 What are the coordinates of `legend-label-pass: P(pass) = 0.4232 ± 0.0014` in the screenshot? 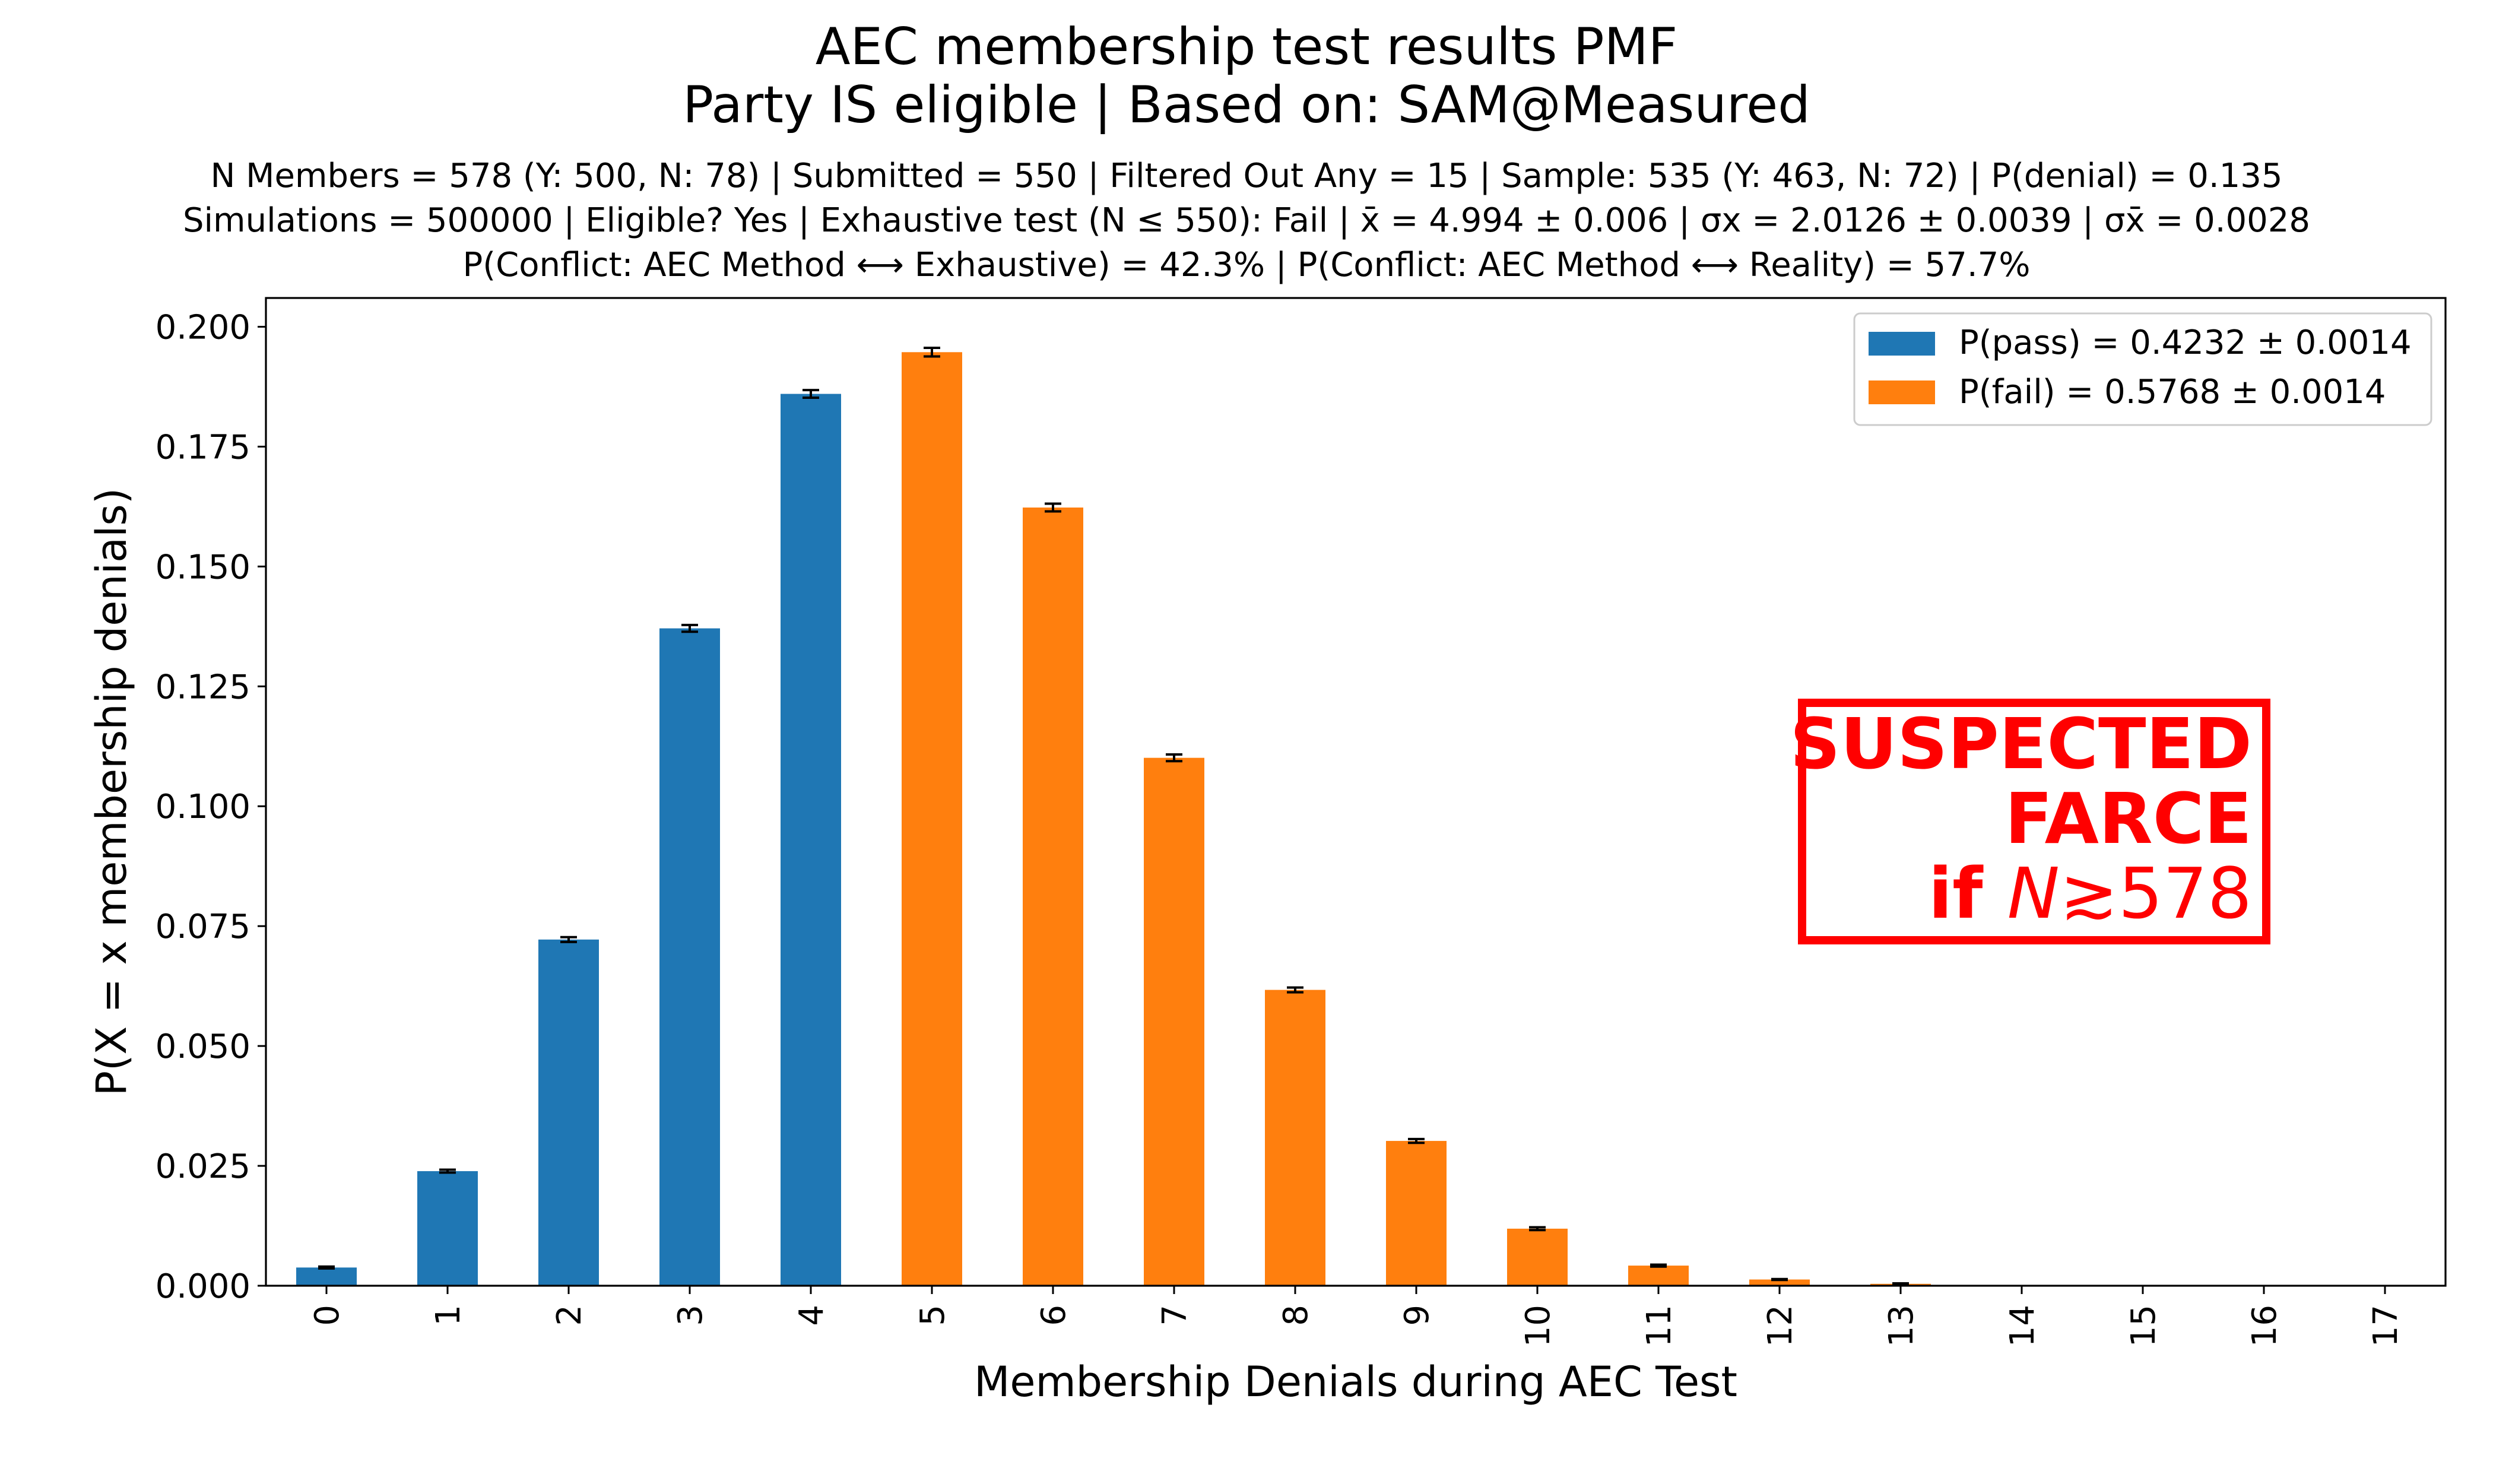 It's located at (2185, 343).